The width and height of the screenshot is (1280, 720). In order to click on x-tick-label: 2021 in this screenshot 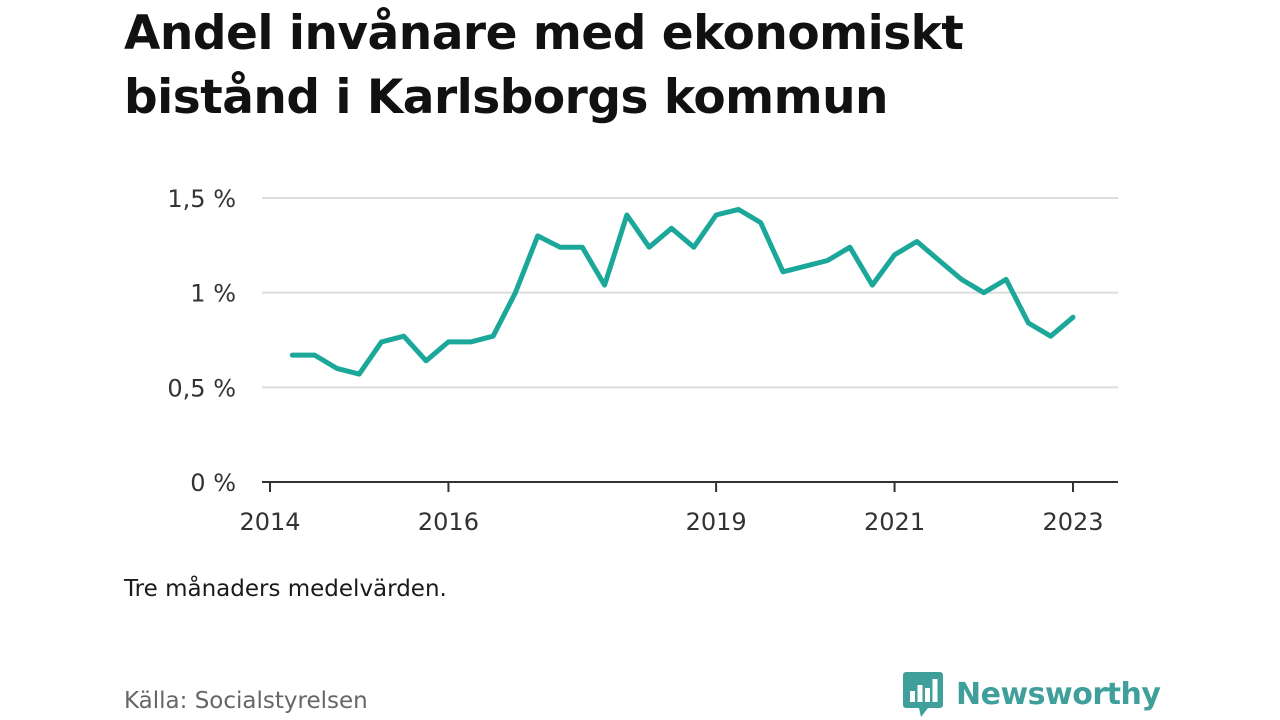, I will do `click(894, 522)`.